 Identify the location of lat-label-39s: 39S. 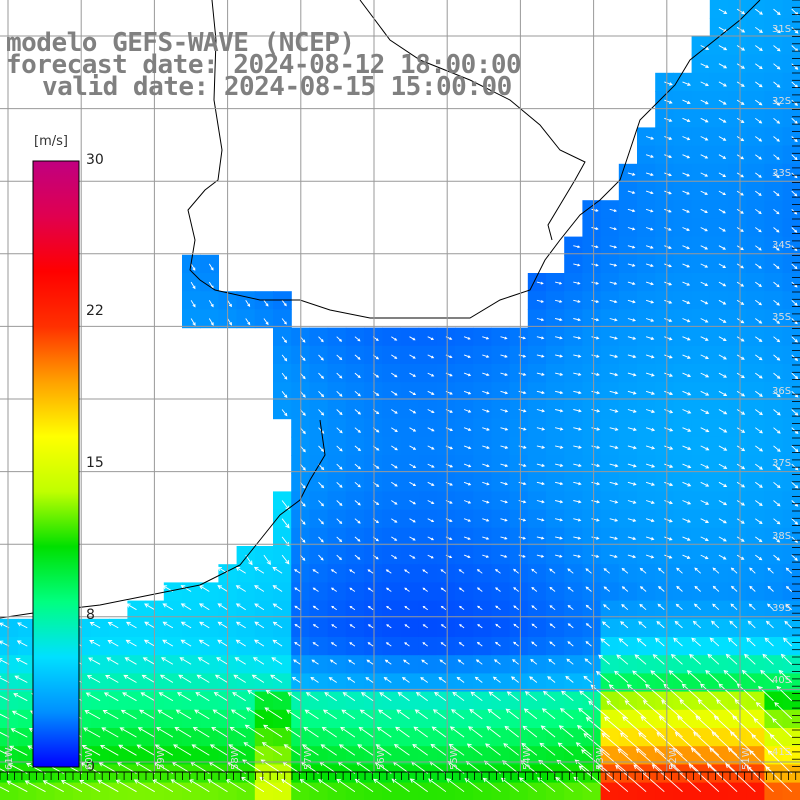
(782, 608).